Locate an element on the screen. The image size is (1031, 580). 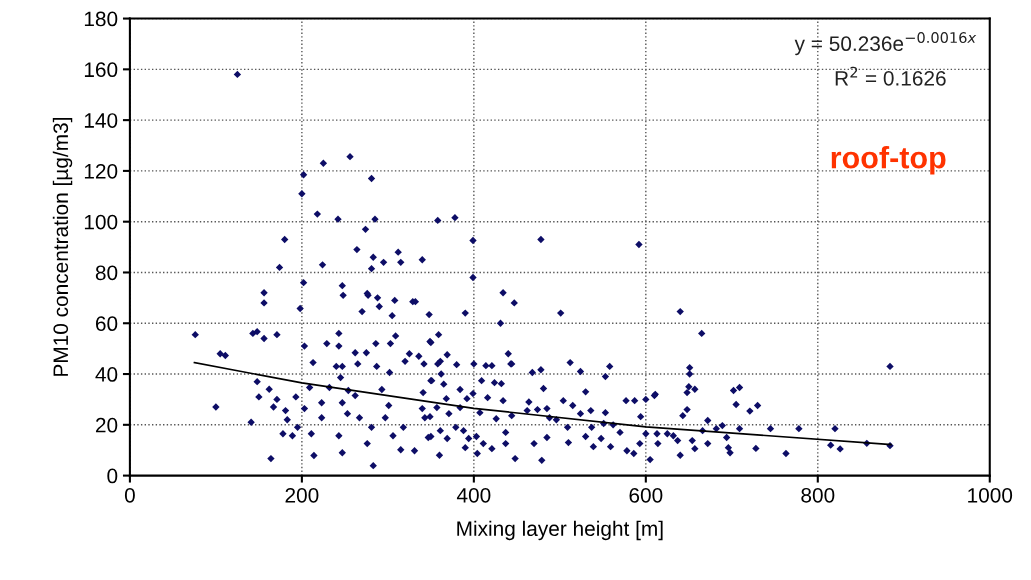
x-axis-title: Mixing layer height [m] is located at coordinates (560, 530).